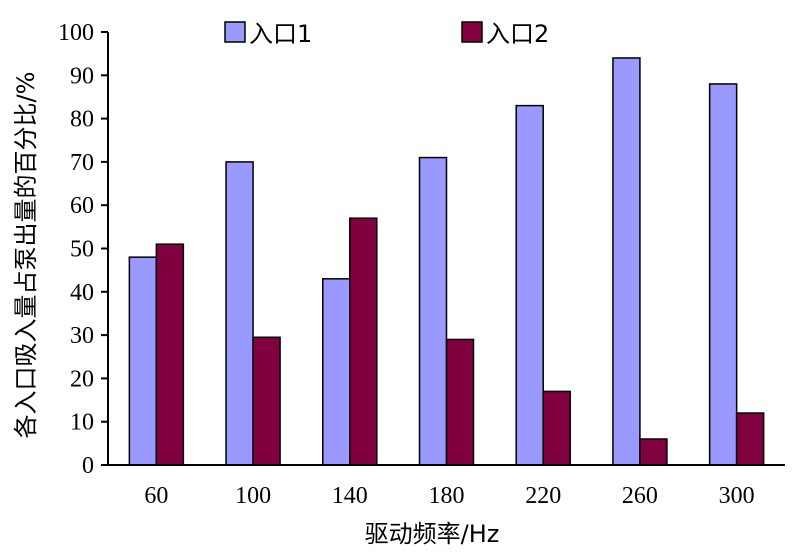 This screenshot has height=554, width=800. Describe the element at coordinates (82, 163) in the screenshot. I see `y-tick-label: 70` at that location.